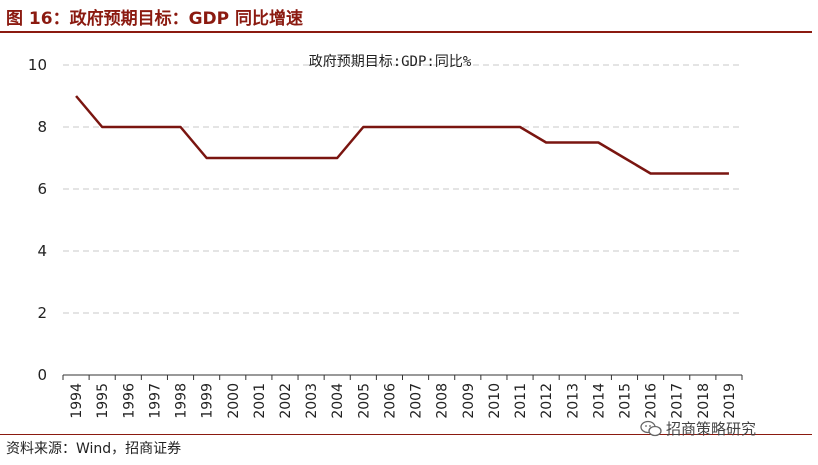 The image size is (818, 465). I want to click on x-tick-label: 2006, so click(390, 401).